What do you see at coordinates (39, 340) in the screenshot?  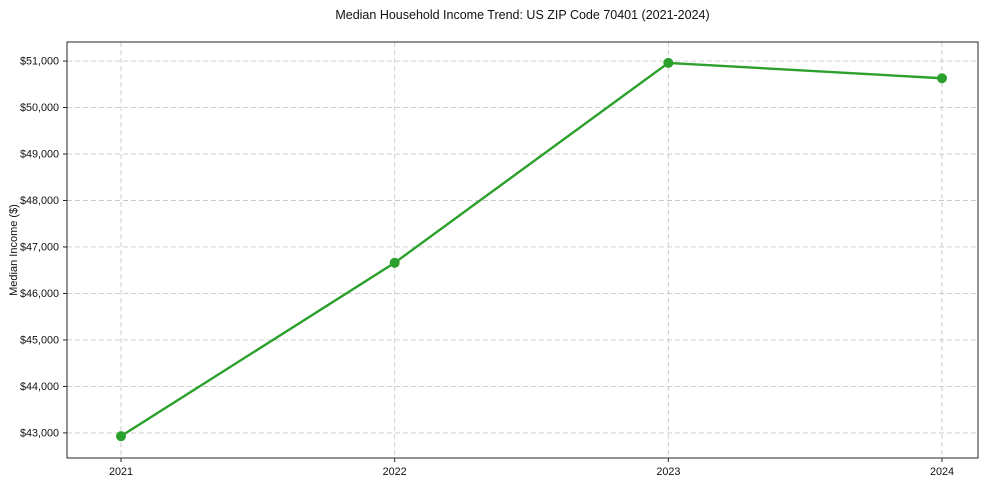 I see `y-tick-label: $45,000` at bounding box center [39, 340].